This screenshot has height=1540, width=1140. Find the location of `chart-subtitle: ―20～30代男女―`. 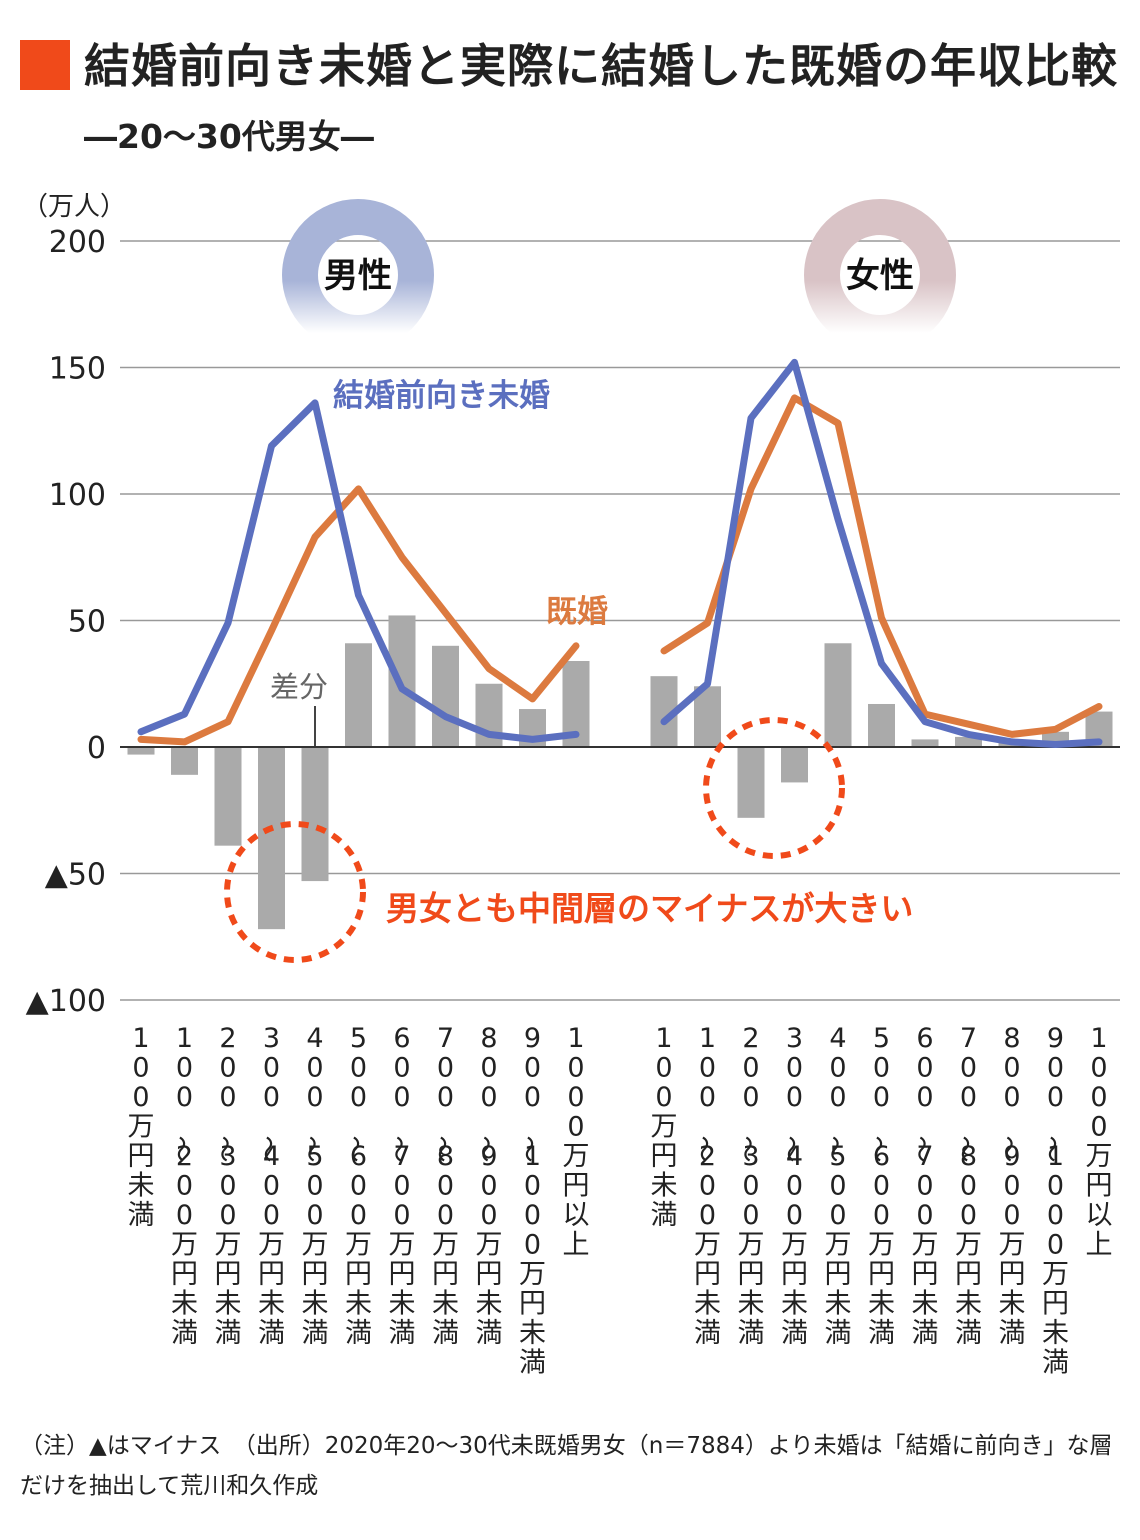

chart-subtitle: ―20～30代男女― is located at coordinates (229, 136).